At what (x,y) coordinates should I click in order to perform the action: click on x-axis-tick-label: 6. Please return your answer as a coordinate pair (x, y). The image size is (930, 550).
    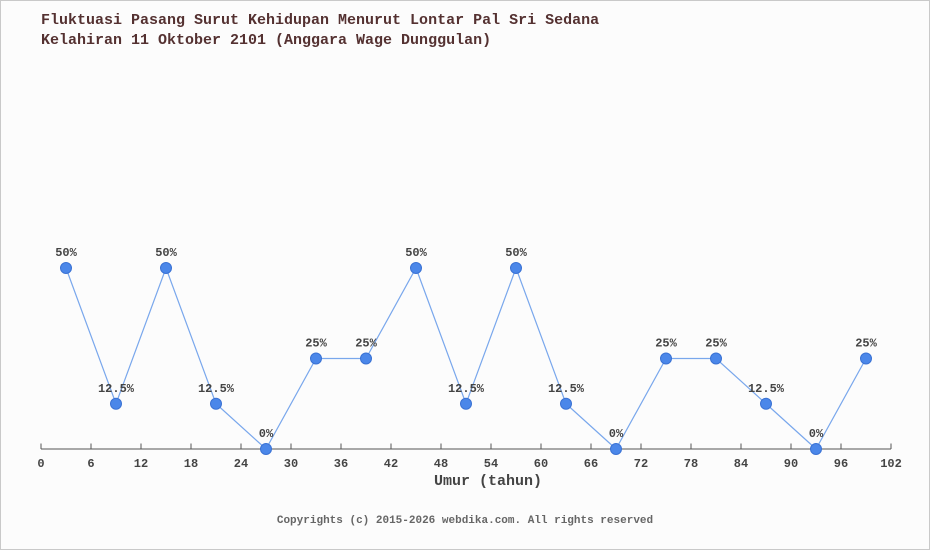
    Looking at the image, I should click on (90, 464).